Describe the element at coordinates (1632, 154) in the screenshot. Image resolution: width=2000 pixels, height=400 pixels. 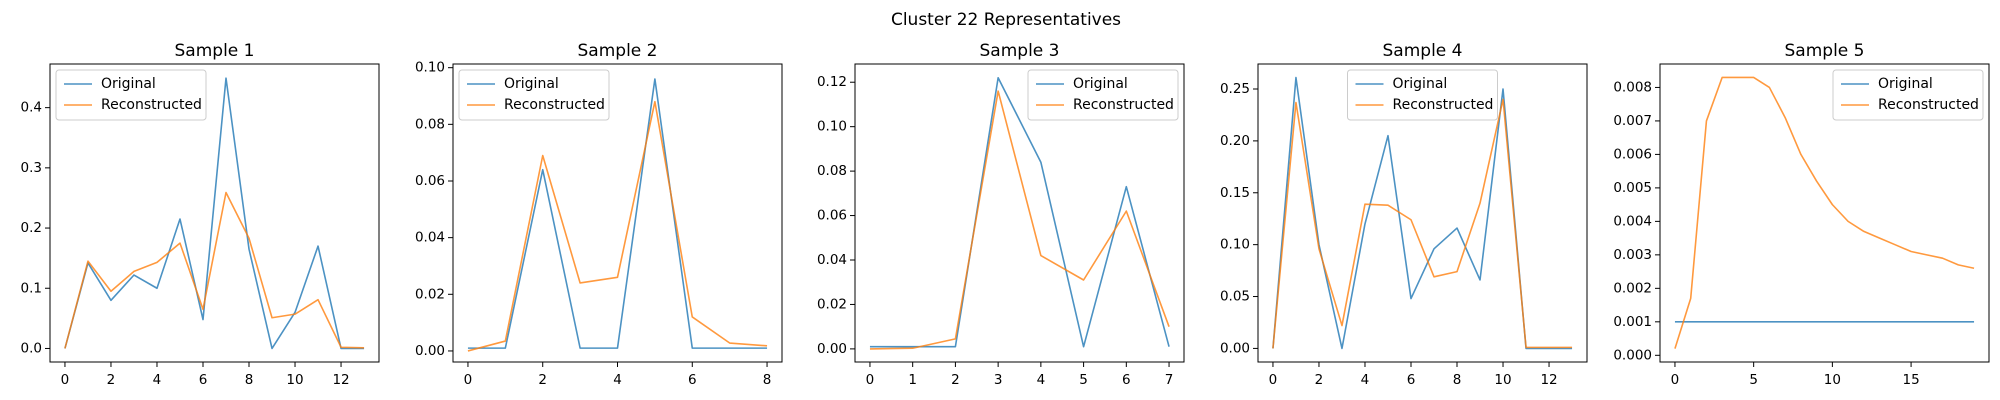
I see `y-tick-label: 0.006` at that location.